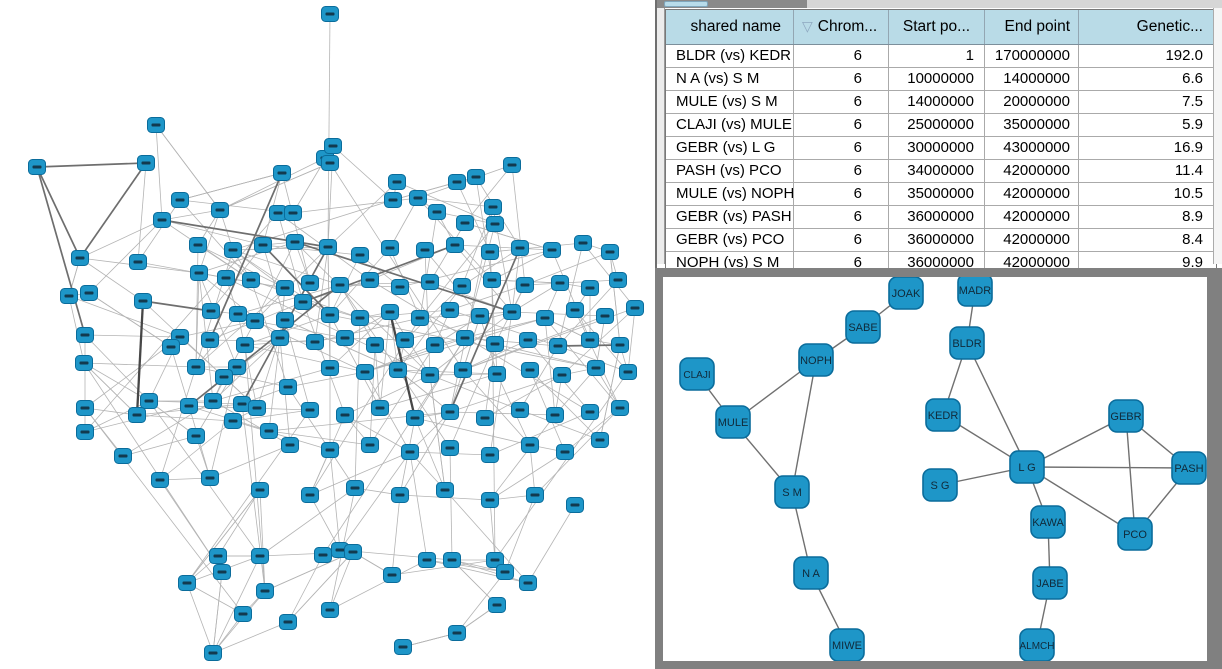 The width and height of the screenshot is (1222, 669). I want to click on table-cell: 16.9, so click(1188, 147).